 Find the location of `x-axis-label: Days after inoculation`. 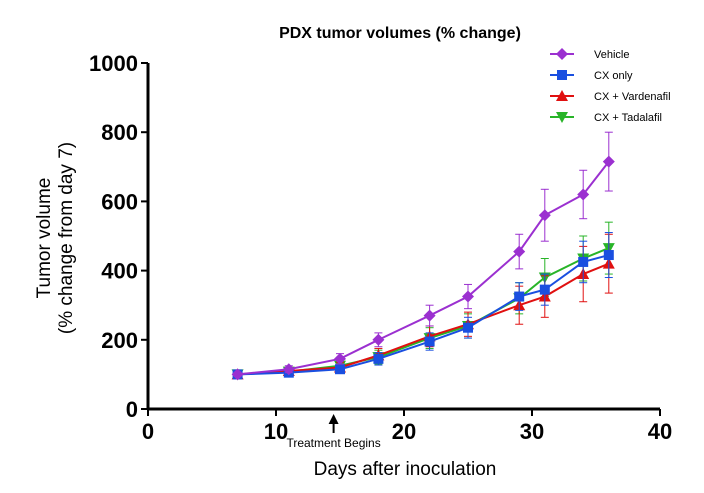

x-axis-label: Days after inoculation is located at coordinates (405, 469).